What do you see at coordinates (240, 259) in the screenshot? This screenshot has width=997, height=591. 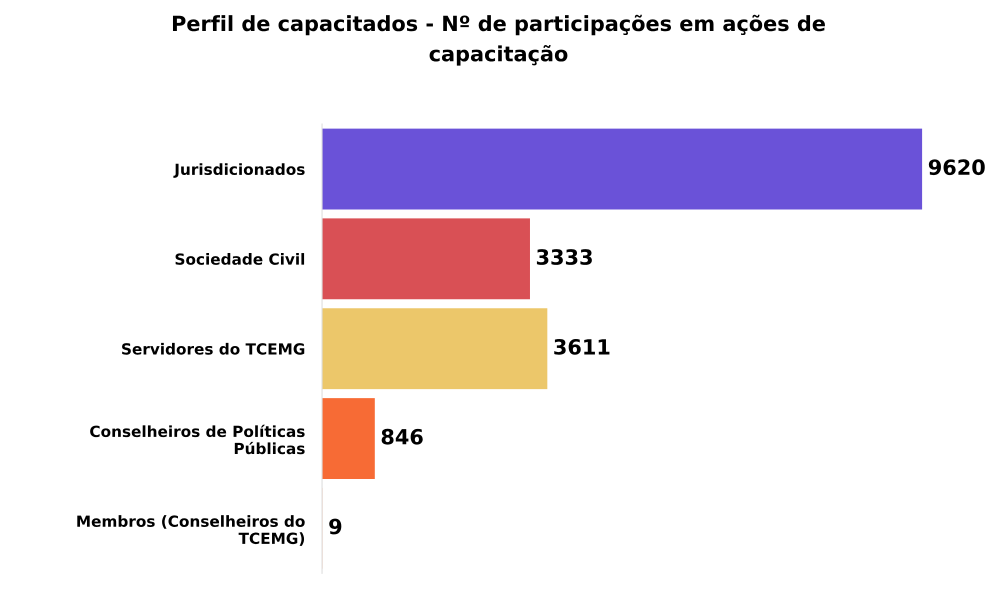 I see `y-tick-label: Sociedade Civil` at bounding box center [240, 259].